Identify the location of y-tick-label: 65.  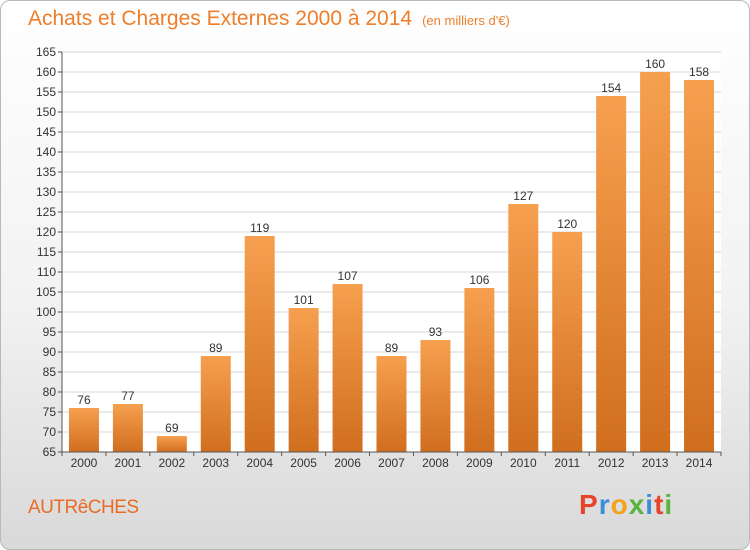
(50, 452).